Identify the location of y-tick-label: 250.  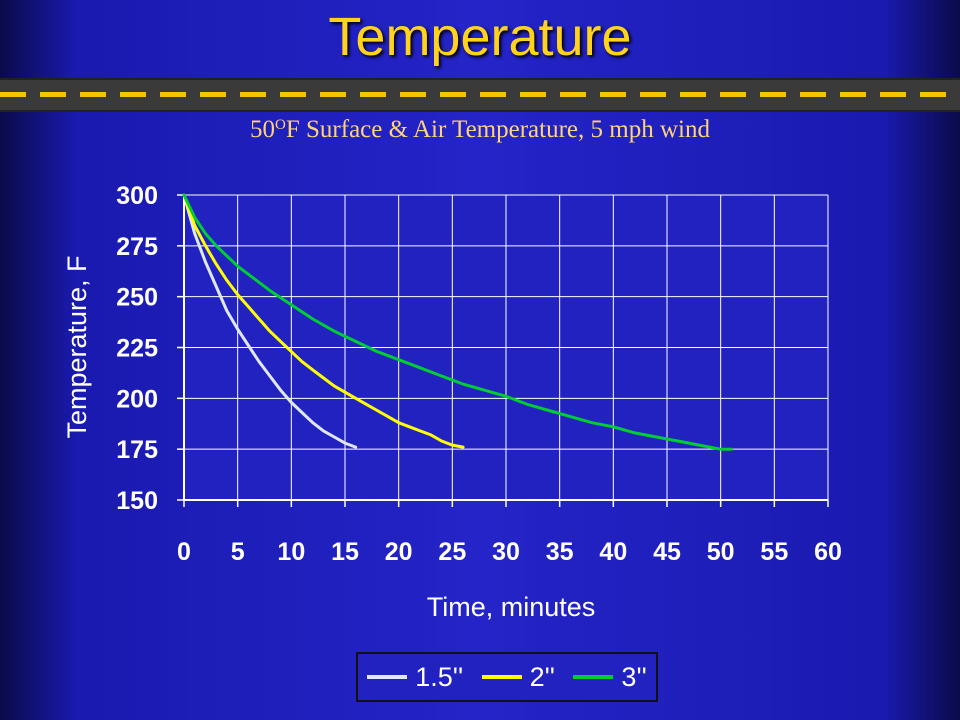
(137, 298).